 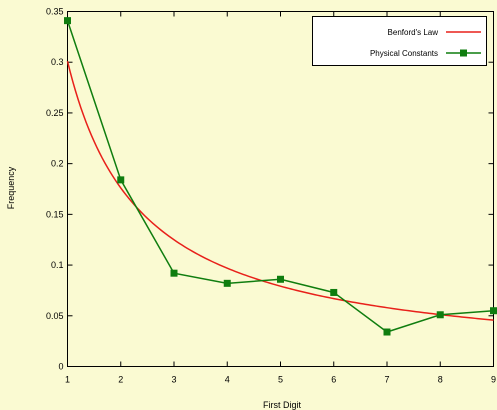 What do you see at coordinates (67, 380) in the screenshot?
I see `x-tick-label: 1` at bounding box center [67, 380].